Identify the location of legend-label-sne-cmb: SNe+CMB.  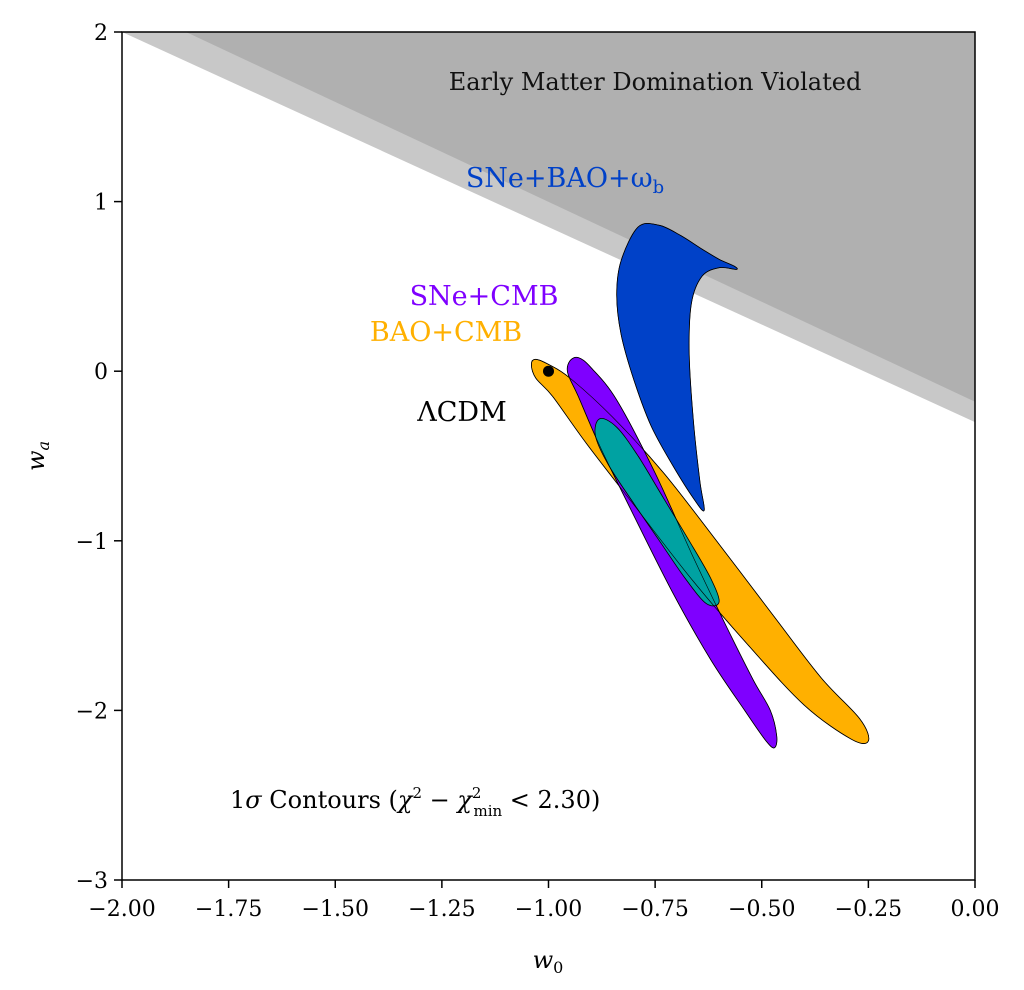
(484, 296).